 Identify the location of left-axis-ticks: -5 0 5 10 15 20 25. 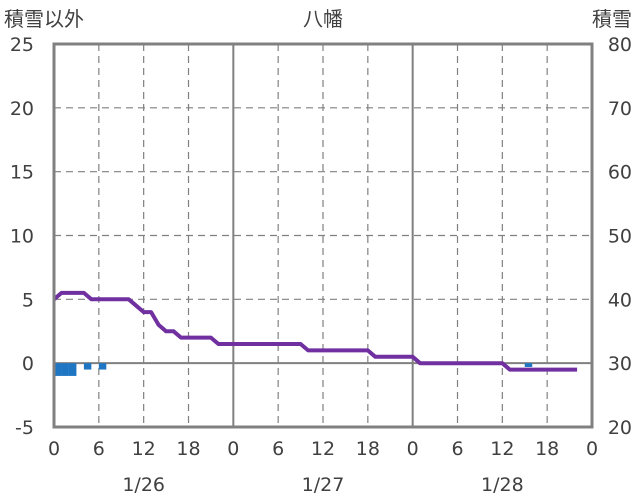
(22, 236).